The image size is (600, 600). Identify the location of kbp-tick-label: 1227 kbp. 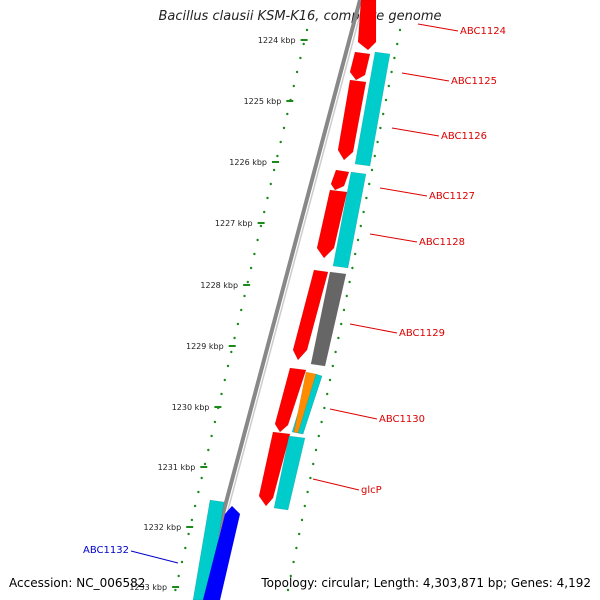
(234, 223).